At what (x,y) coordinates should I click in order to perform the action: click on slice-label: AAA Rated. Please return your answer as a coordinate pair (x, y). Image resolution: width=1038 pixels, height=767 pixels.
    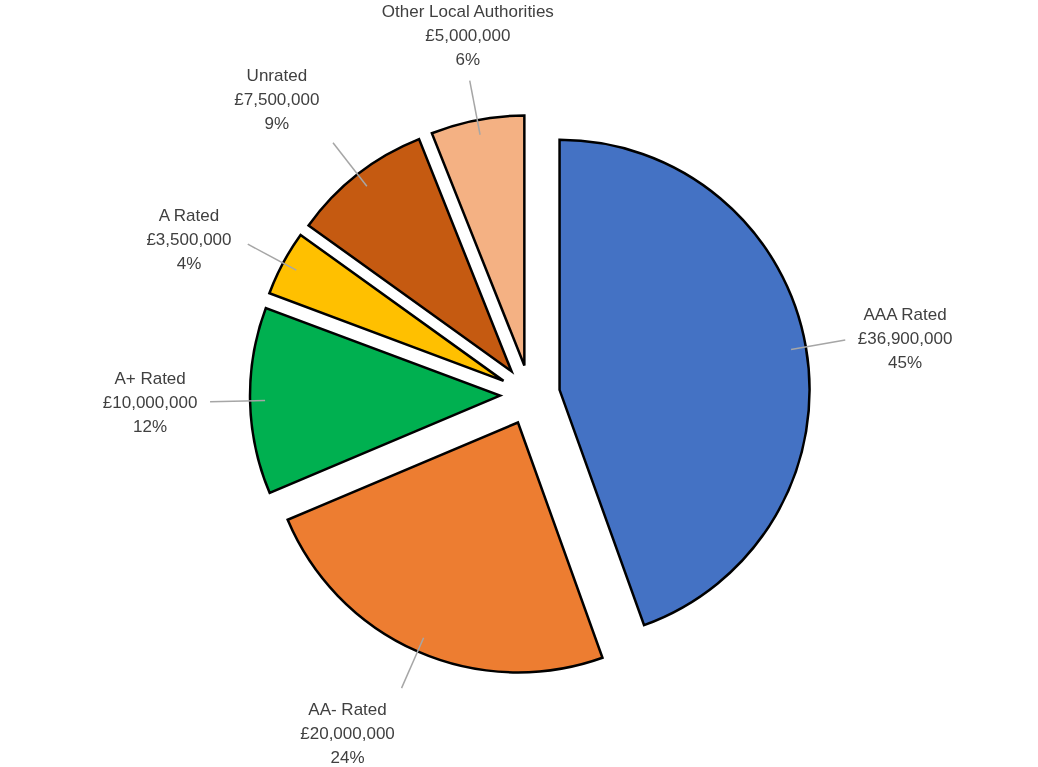
    Looking at the image, I should click on (905, 315).